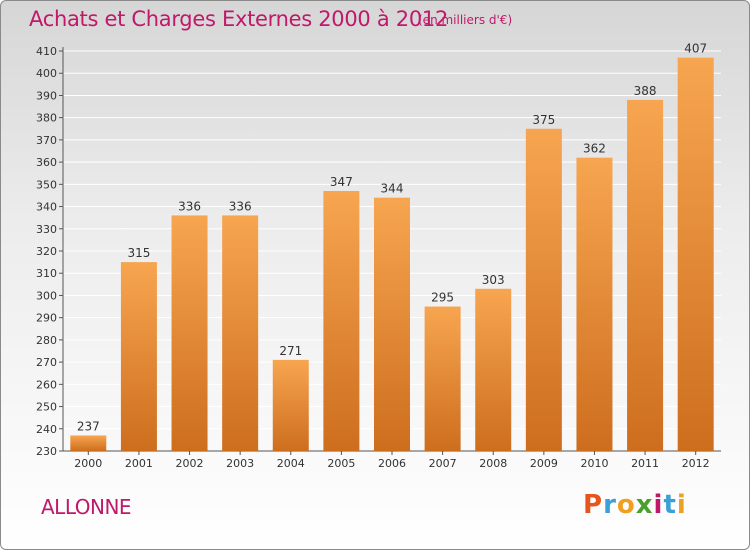 The height and width of the screenshot is (550, 750). Describe the element at coordinates (493, 463) in the screenshot. I see `x-tick-label: 2008` at that location.